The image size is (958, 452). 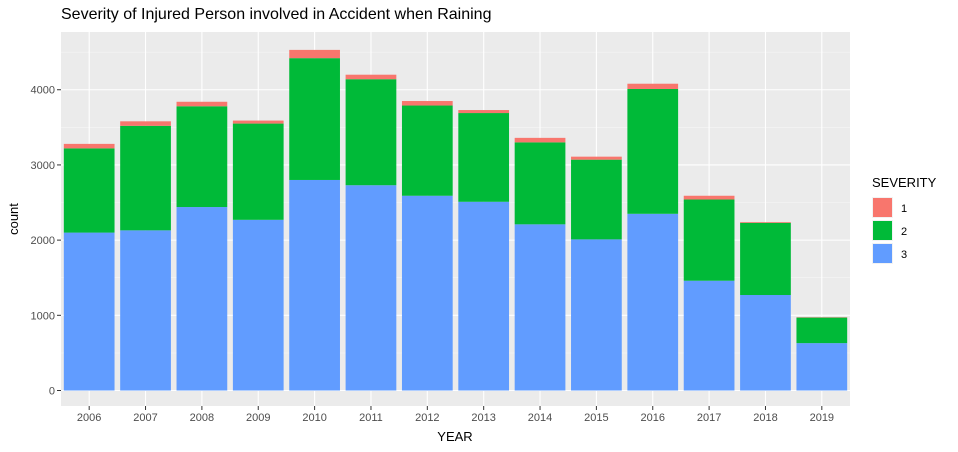 What do you see at coordinates (904, 232) in the screenshot?
I see `legend-label-severity-2: 2` at bounding box center [904, 232].